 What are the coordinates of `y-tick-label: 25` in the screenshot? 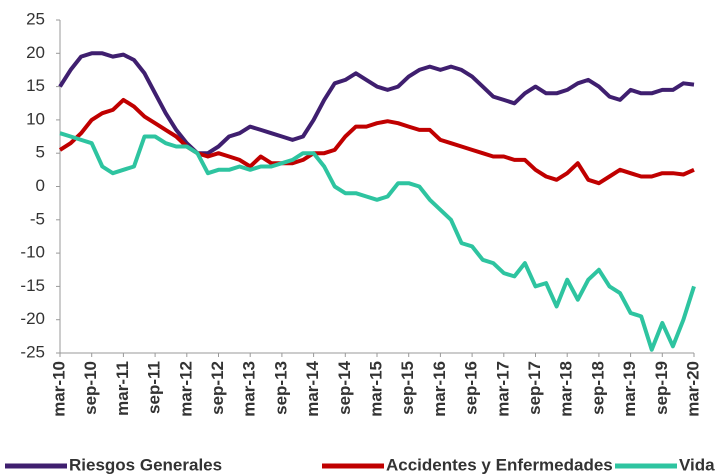 It's located at (35, 18).